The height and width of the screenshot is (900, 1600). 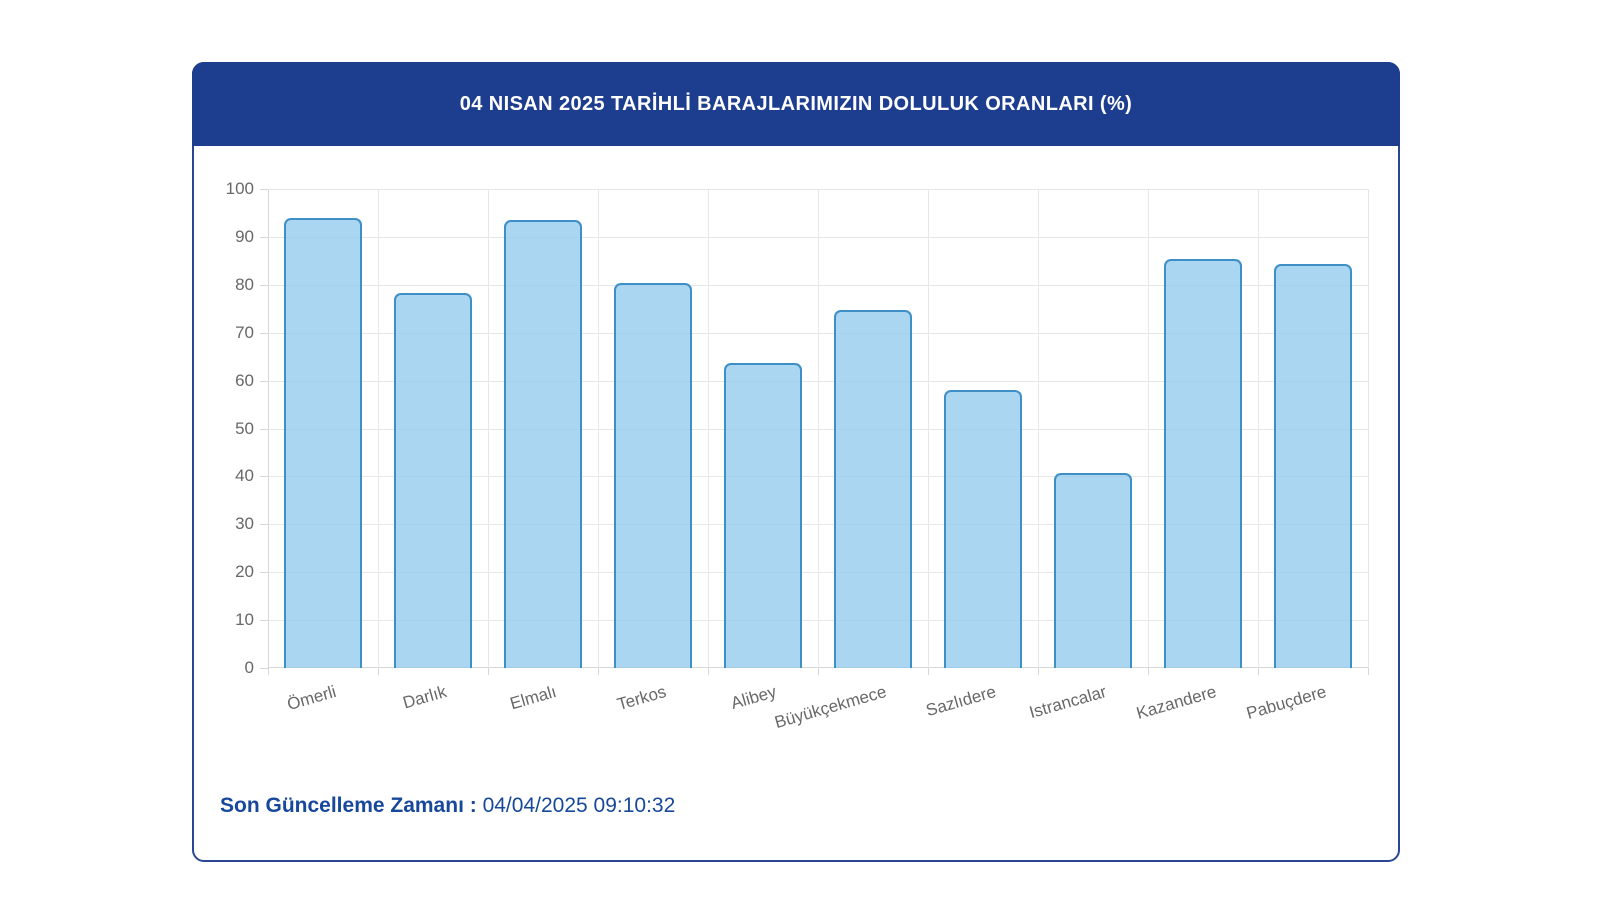 I want to click on bar-elmali, so click(x=543, y=444).